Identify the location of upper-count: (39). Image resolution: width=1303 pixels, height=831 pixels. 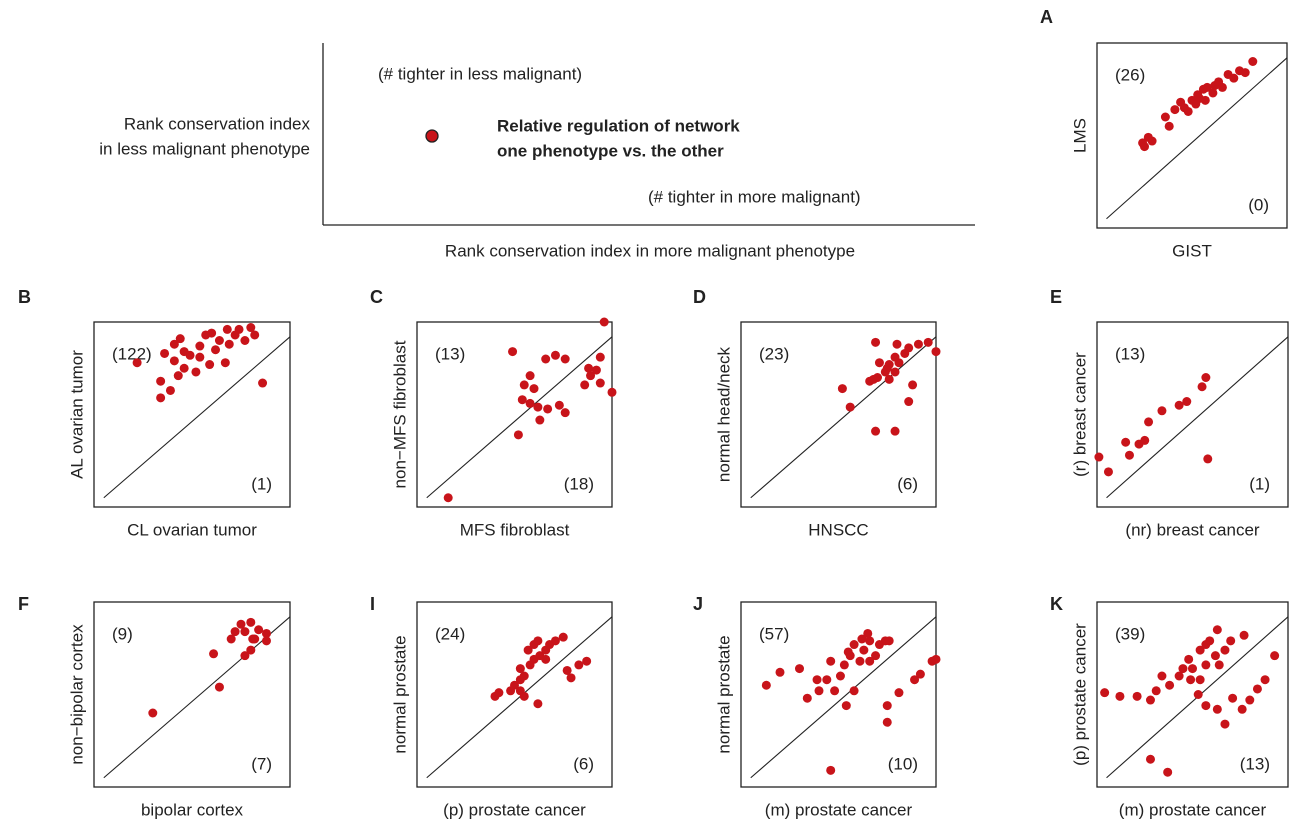
(1130, 633).